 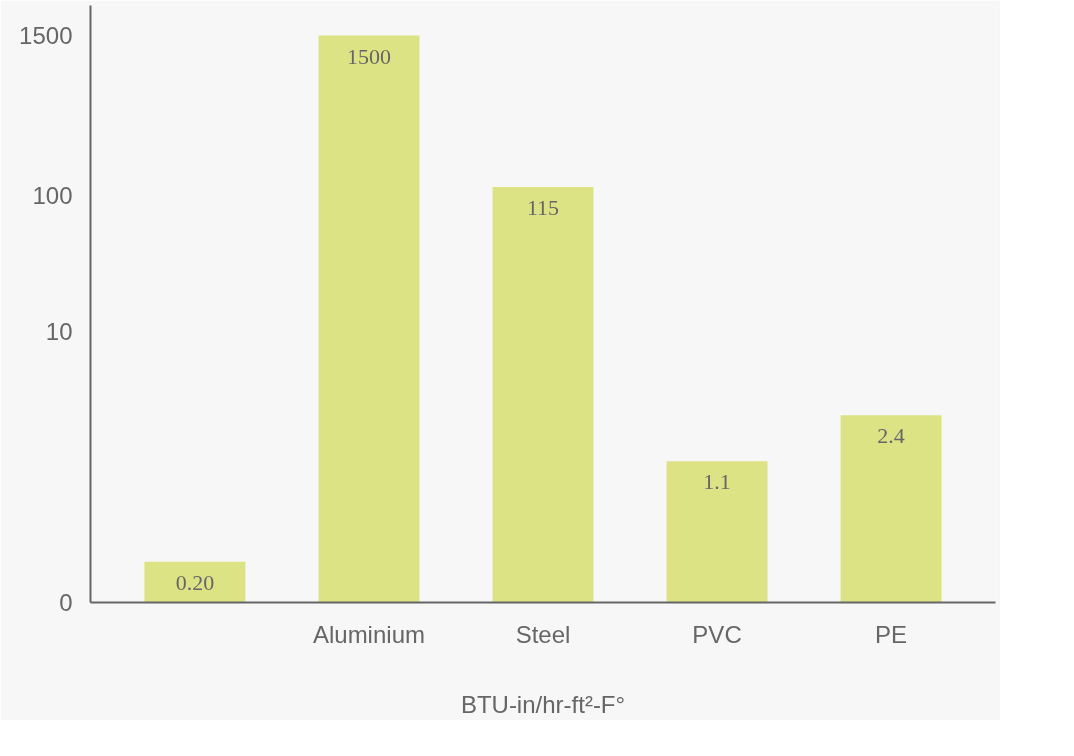 What do you see at coordinates (59, 331) in the screenshot?
I see `y-tick-label: 10` at bounding box center [59, 331].